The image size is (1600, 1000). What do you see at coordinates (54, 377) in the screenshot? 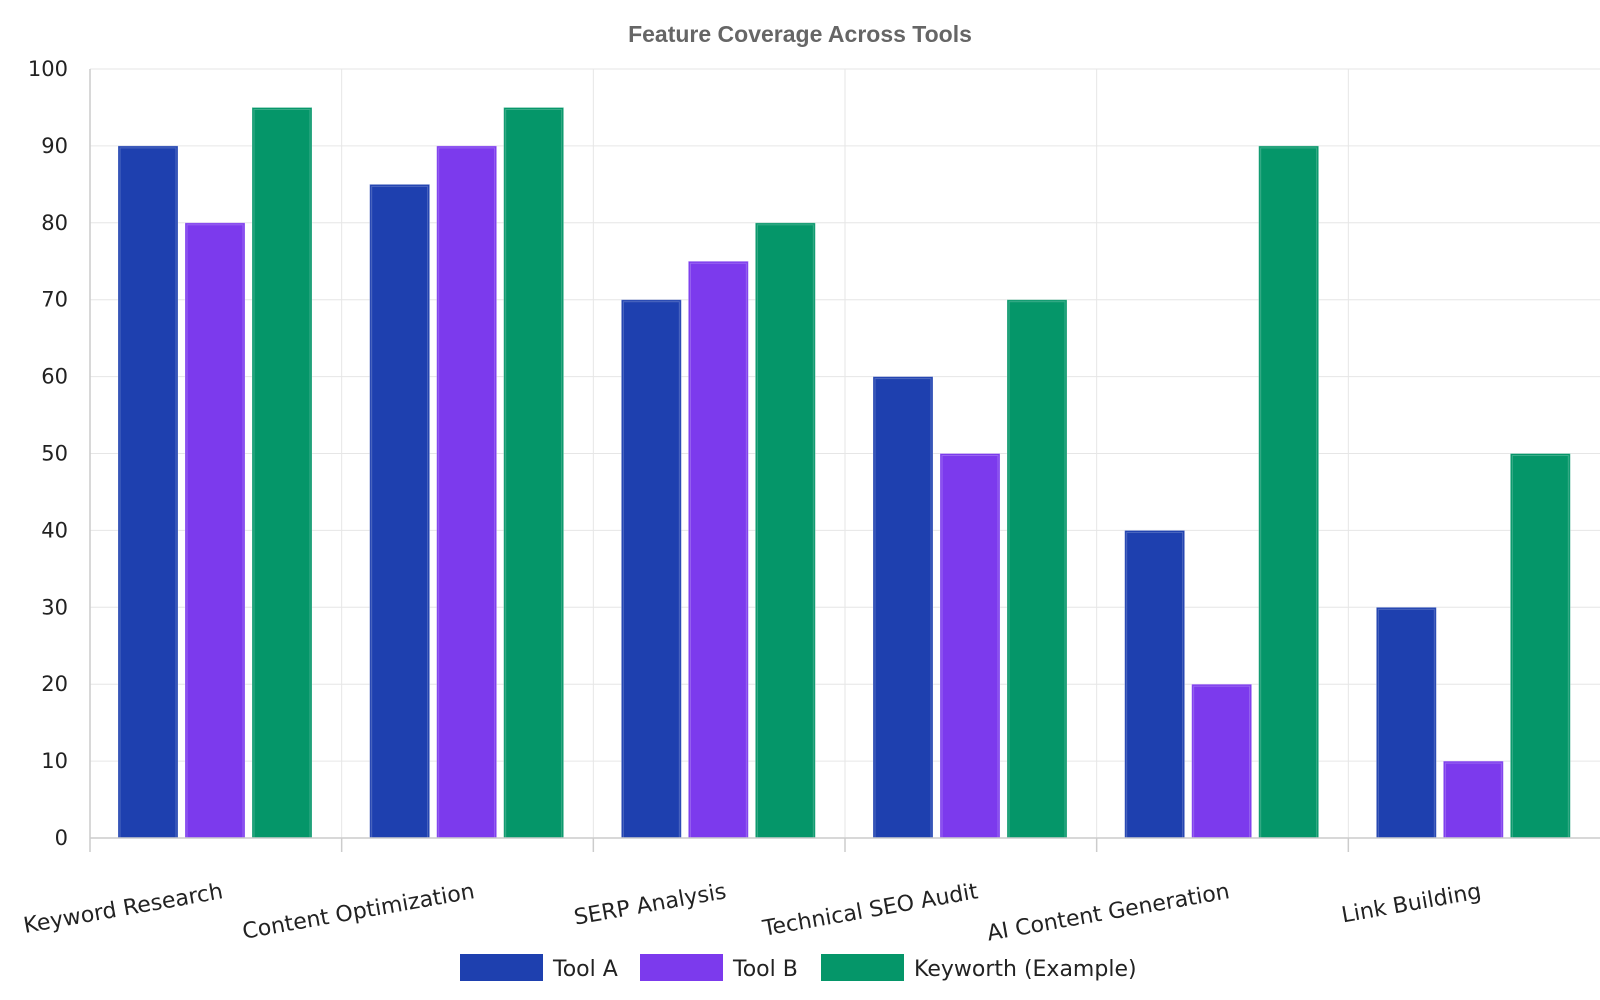
I see `y-tick-label: 60` at bounding box center [54, 377].